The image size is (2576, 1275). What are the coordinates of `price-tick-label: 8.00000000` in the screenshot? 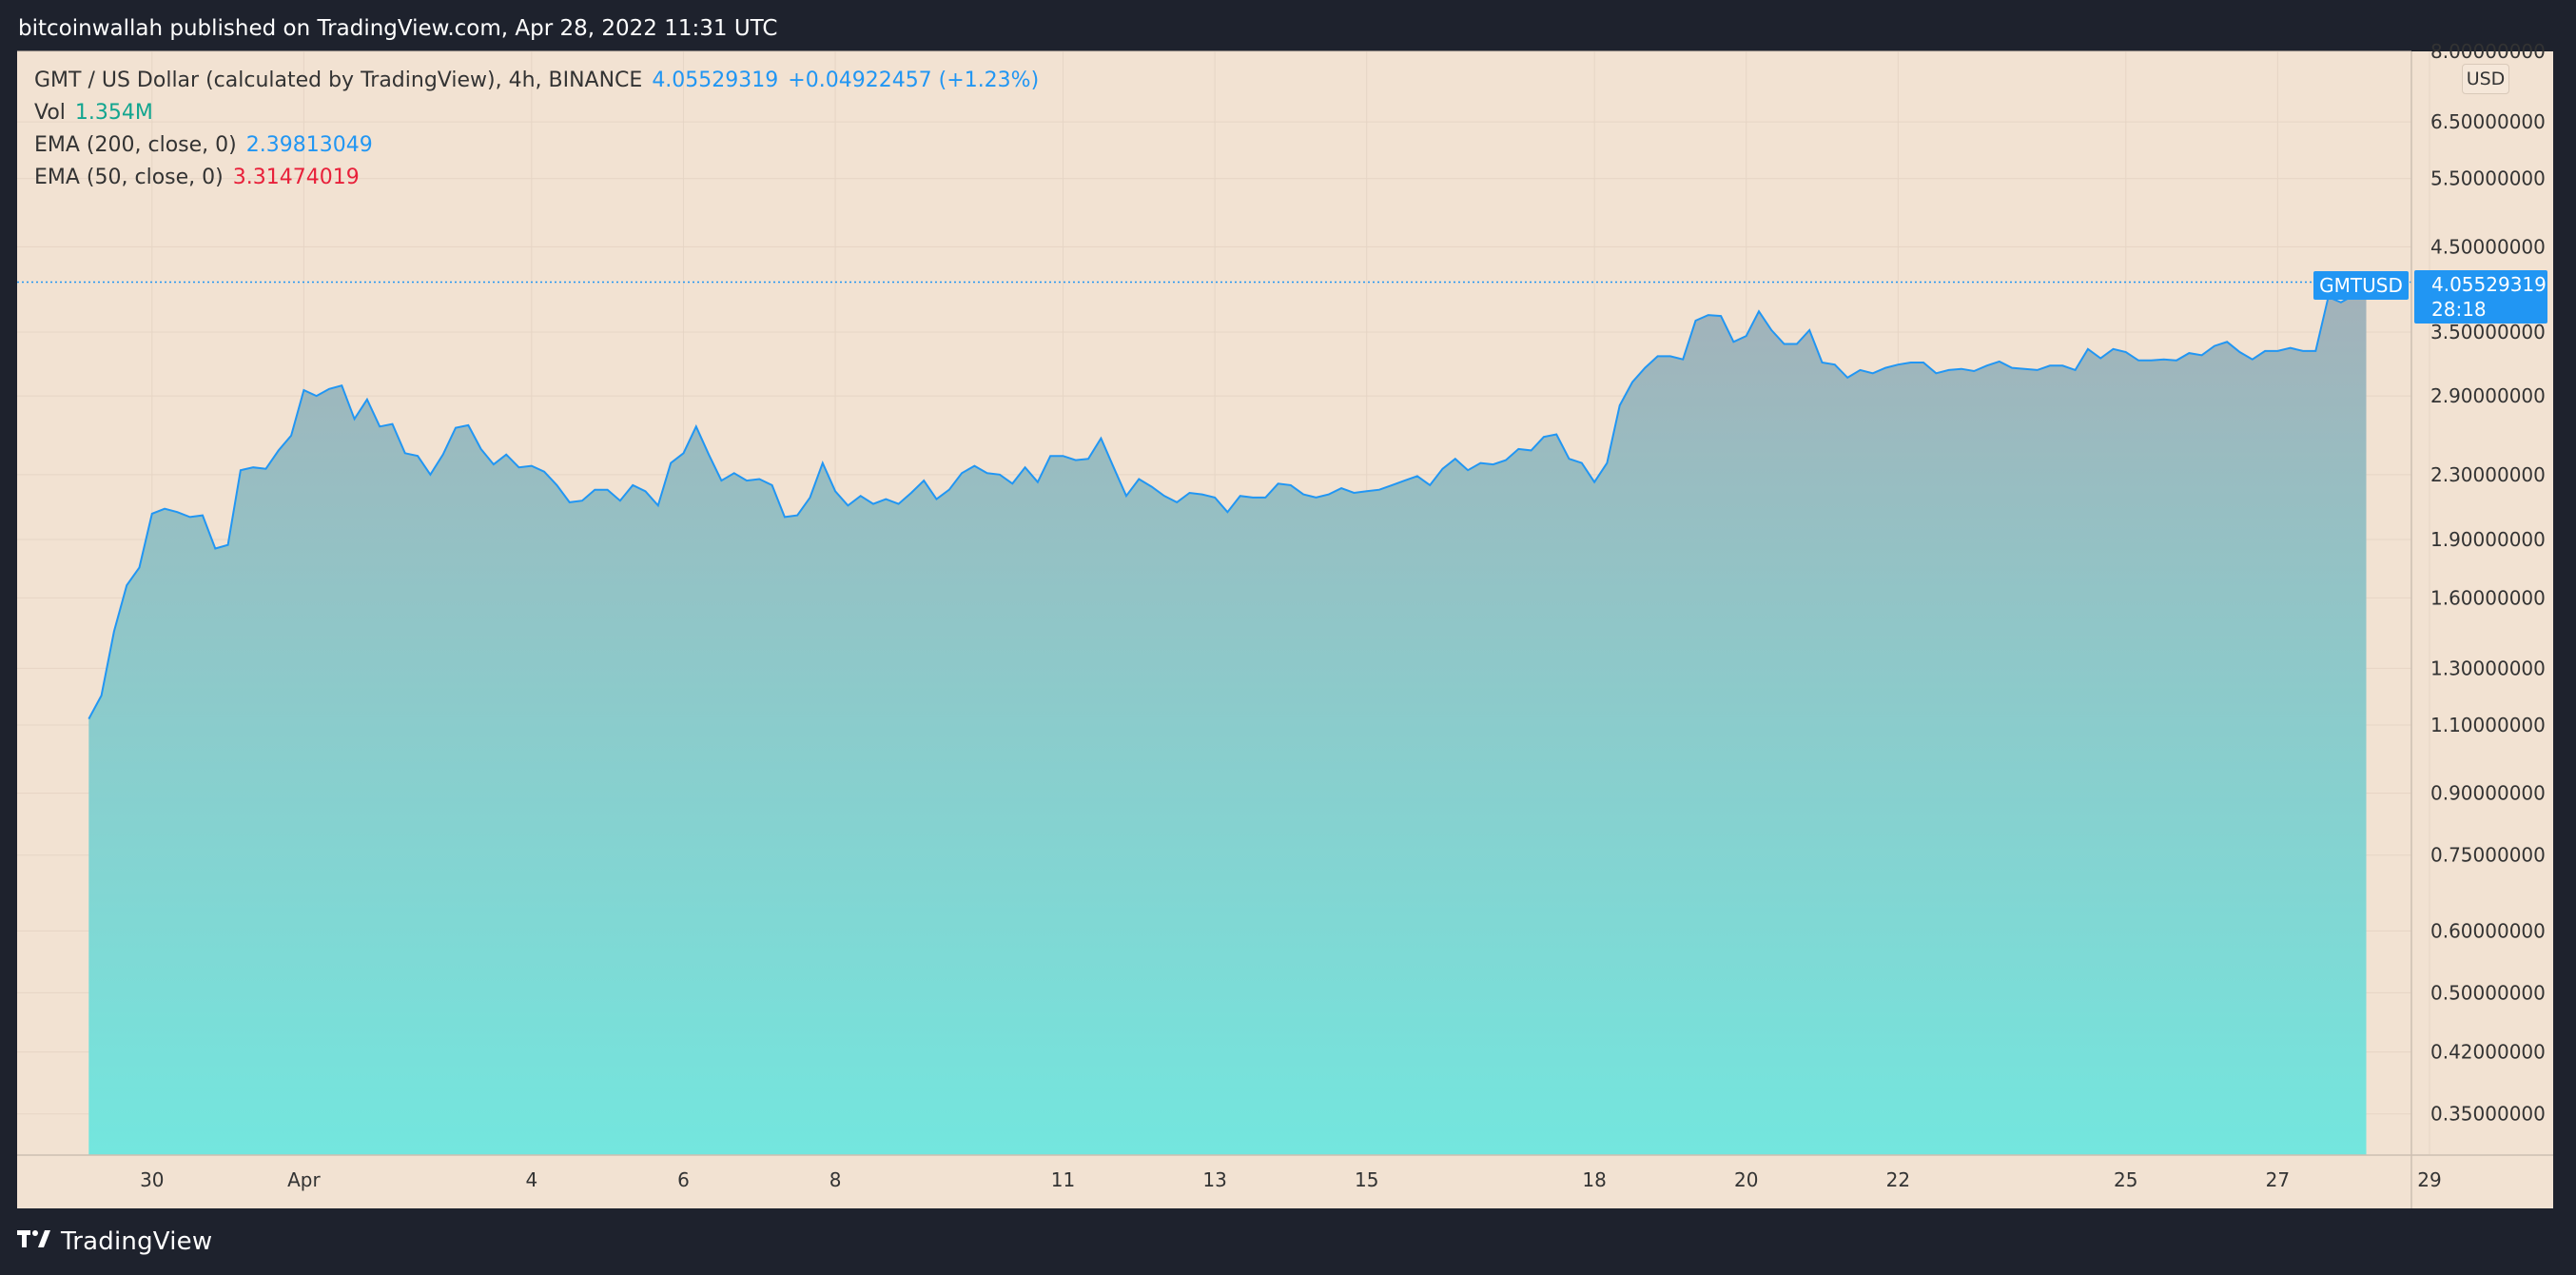 It's located at (2488, 51).